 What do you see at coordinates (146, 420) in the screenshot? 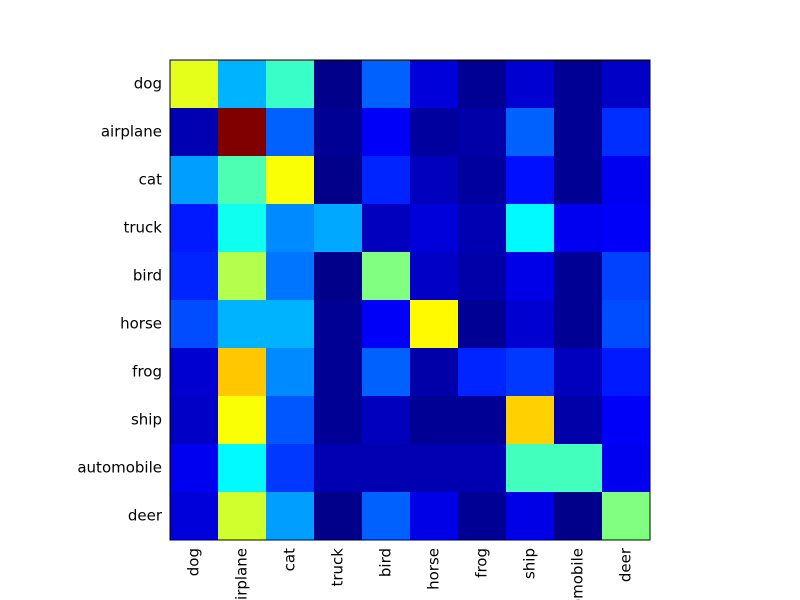
I see `y-tick-label: ship` at bounding box center [146, 420].